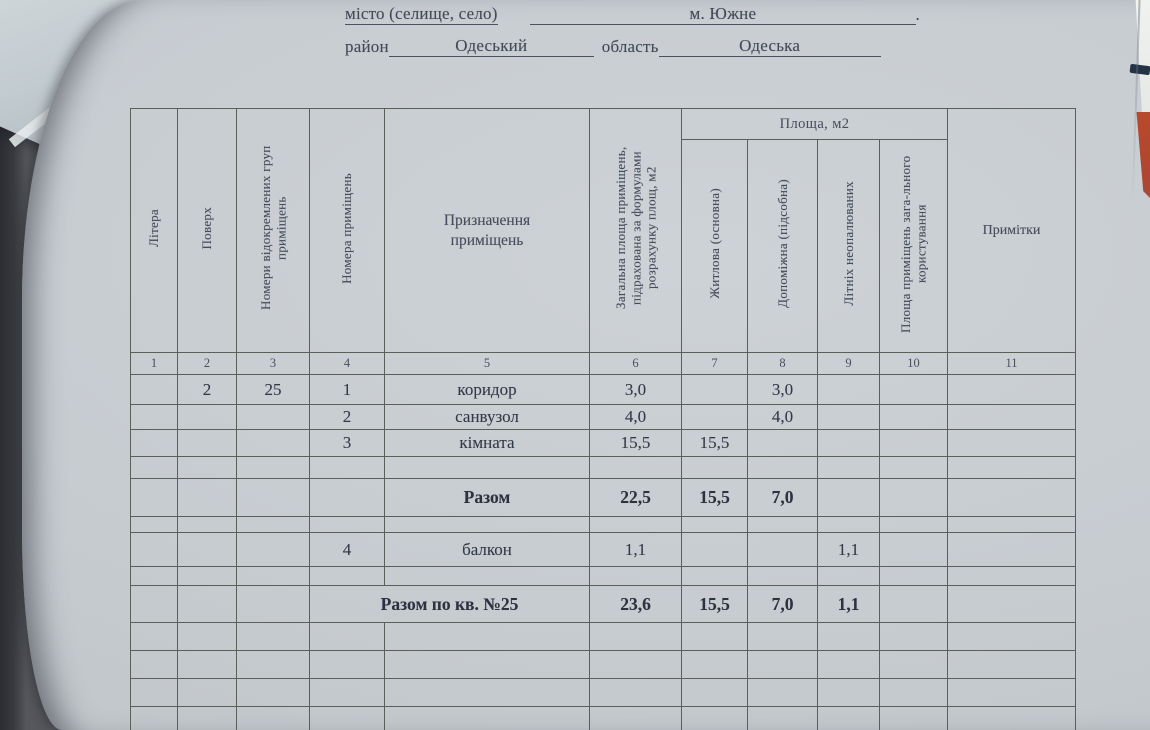 Image resolution: width=1150 pixels, height=730 pixels. What do you see at coordinates (603, 389) in the screenshot?
I see `table-row: 2 25 1 коридор 3,0 3,0` at bounding box center [603, 389].